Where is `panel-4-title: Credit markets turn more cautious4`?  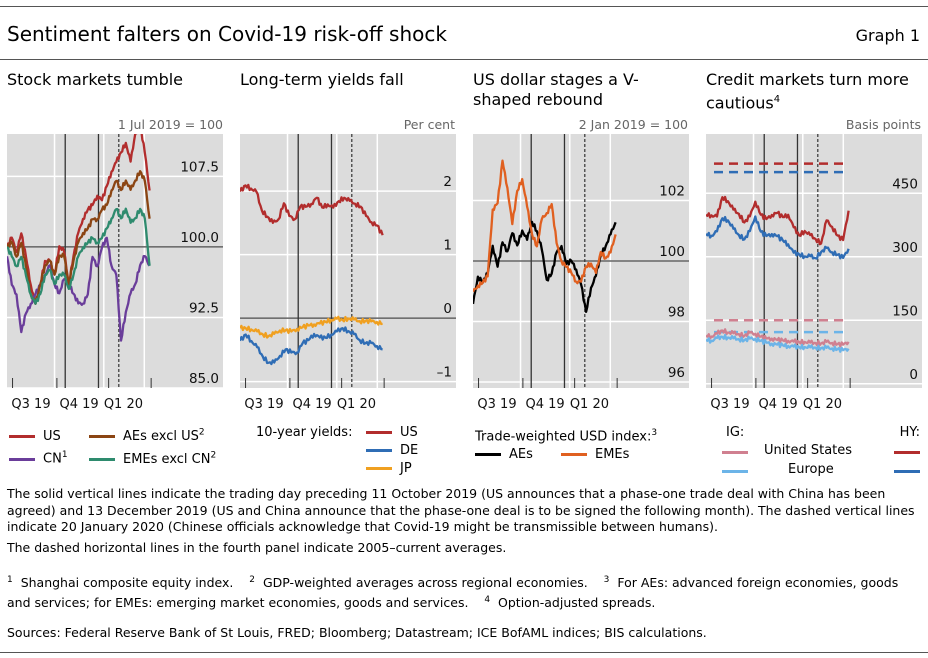 panel-4-title: Credit markets turn more cautious4 is located at coordinates (813, 91).